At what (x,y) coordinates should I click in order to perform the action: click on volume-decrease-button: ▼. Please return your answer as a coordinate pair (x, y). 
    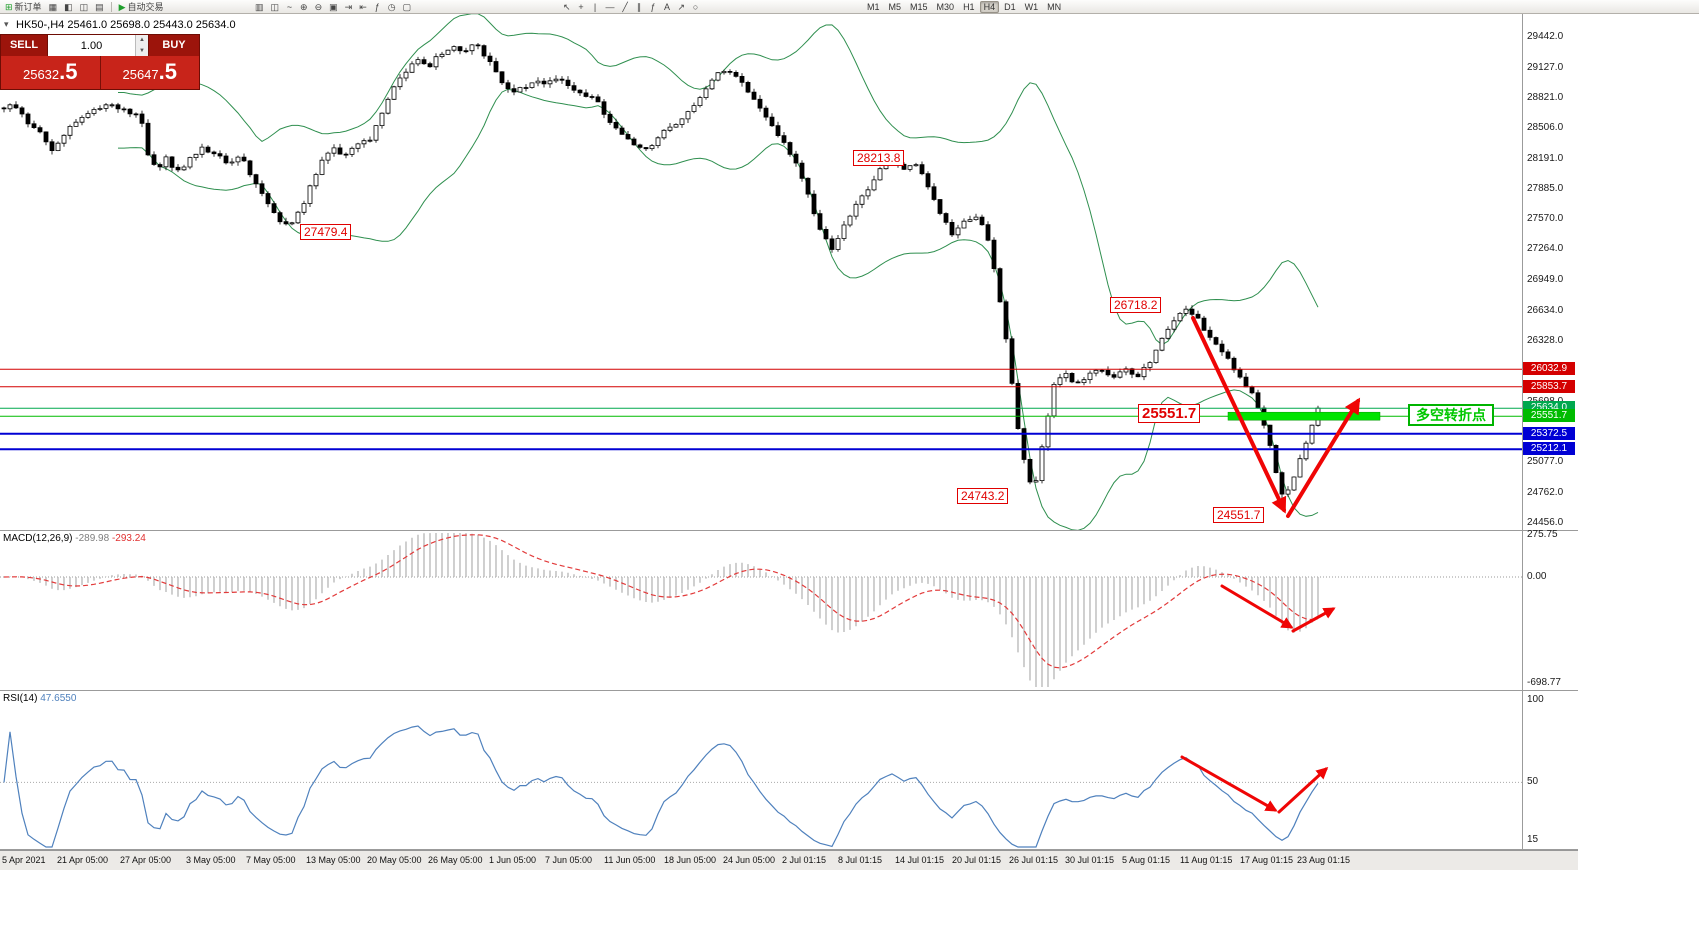
    Looking at the image, I should click on (142, 50).